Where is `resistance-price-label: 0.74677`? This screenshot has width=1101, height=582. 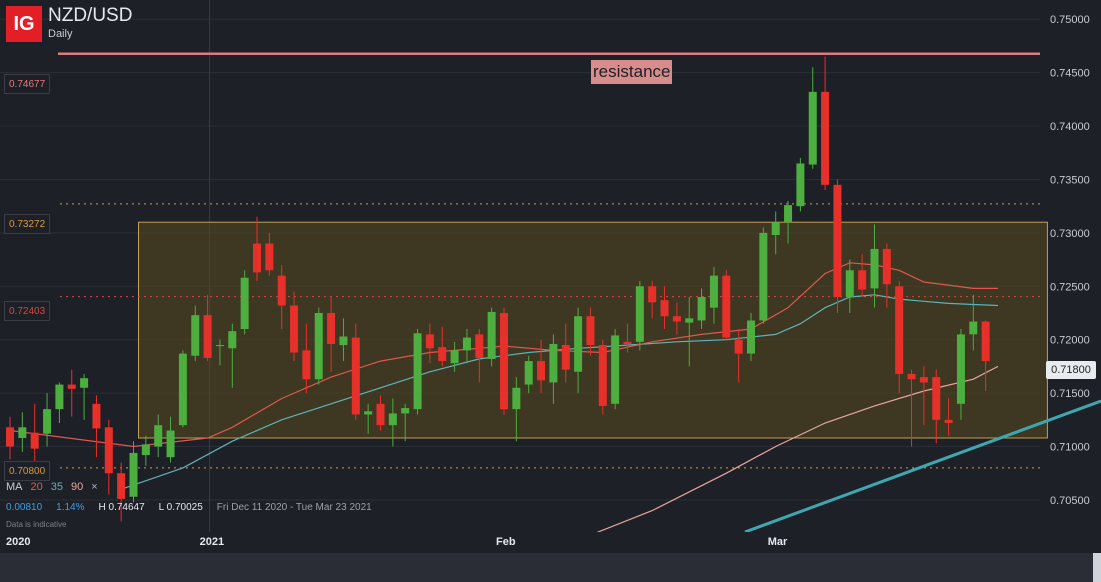 resistance-price-label: 0.74677 is located at coordinates (27, 84).